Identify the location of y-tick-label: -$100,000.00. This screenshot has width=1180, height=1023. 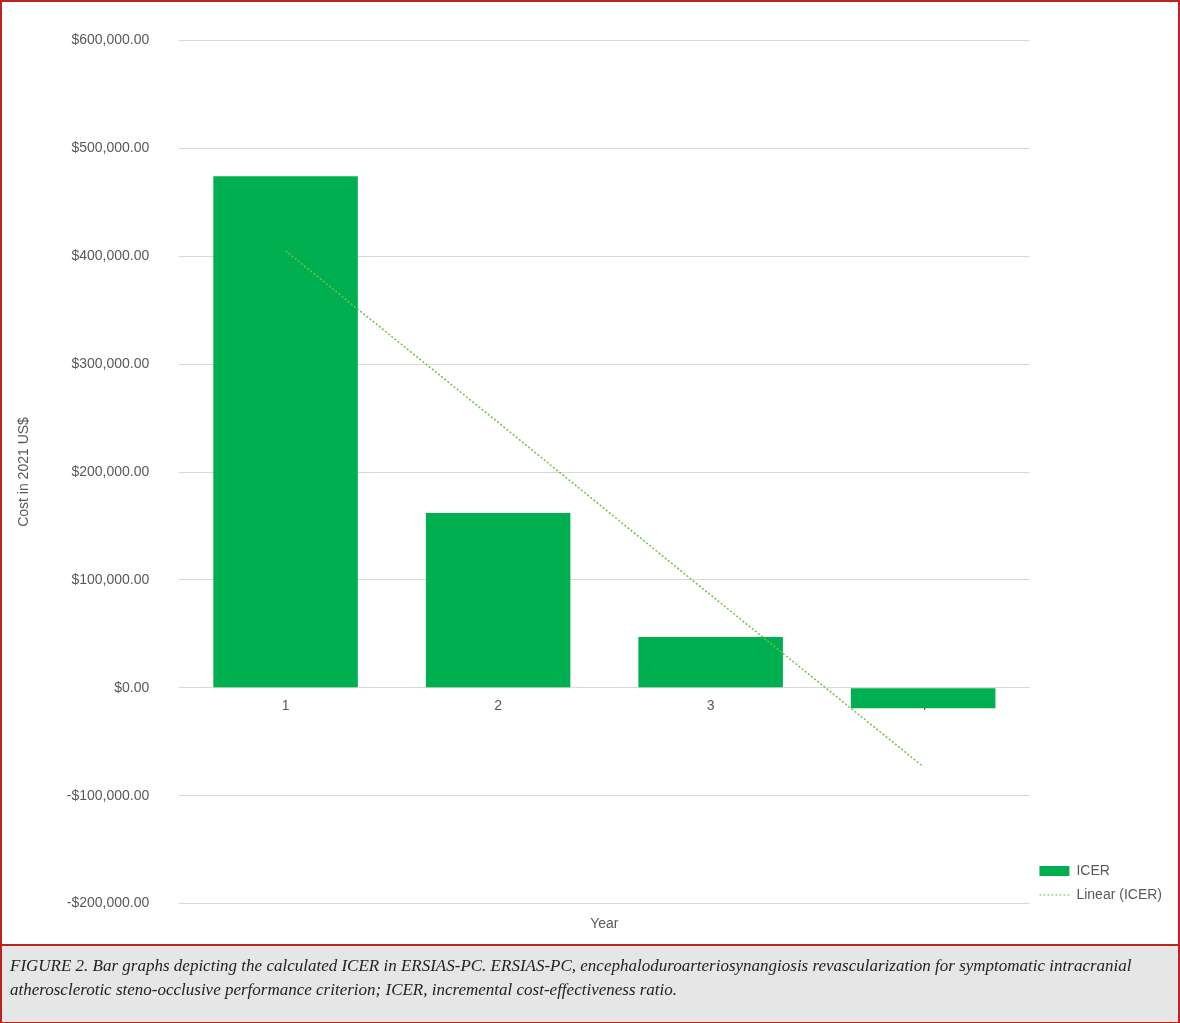
(108, 794).